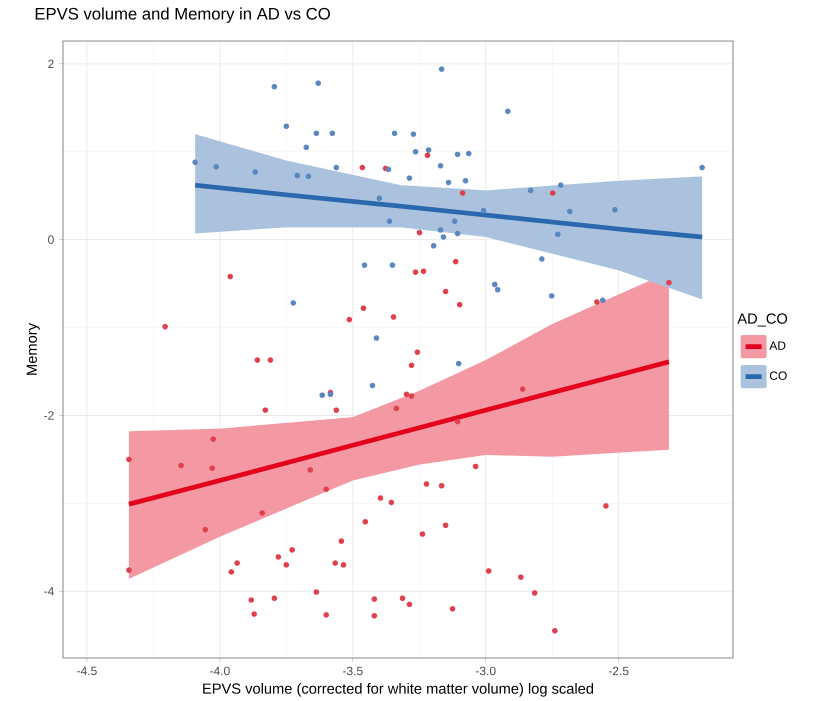 Image resolution: width=832 pixels, height=701 pixels. What do you see at coordinates (87, 671) in the screenshot?
I see `x-tick-label: -4.5` at bounding box center [87, 671].